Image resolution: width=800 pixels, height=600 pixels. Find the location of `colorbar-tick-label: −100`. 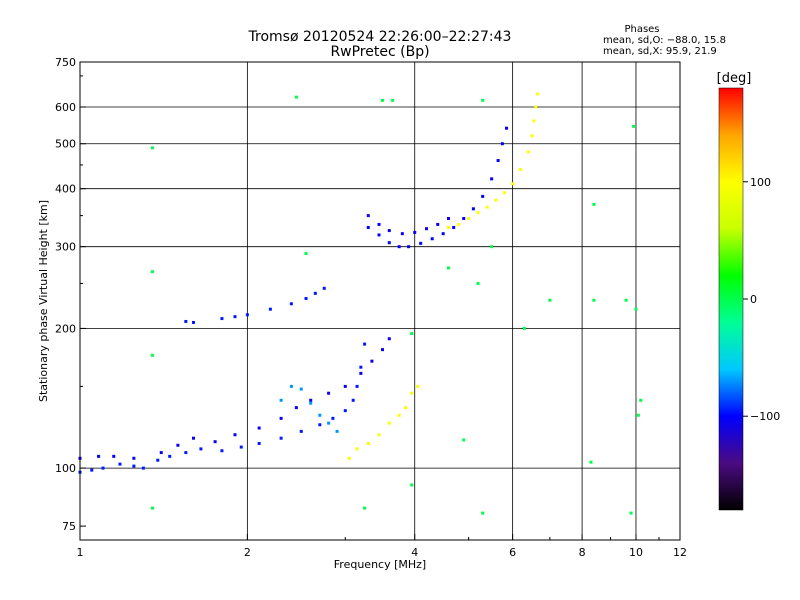

colorbar-tick-label: −100 is located at coordinates (765, 416).